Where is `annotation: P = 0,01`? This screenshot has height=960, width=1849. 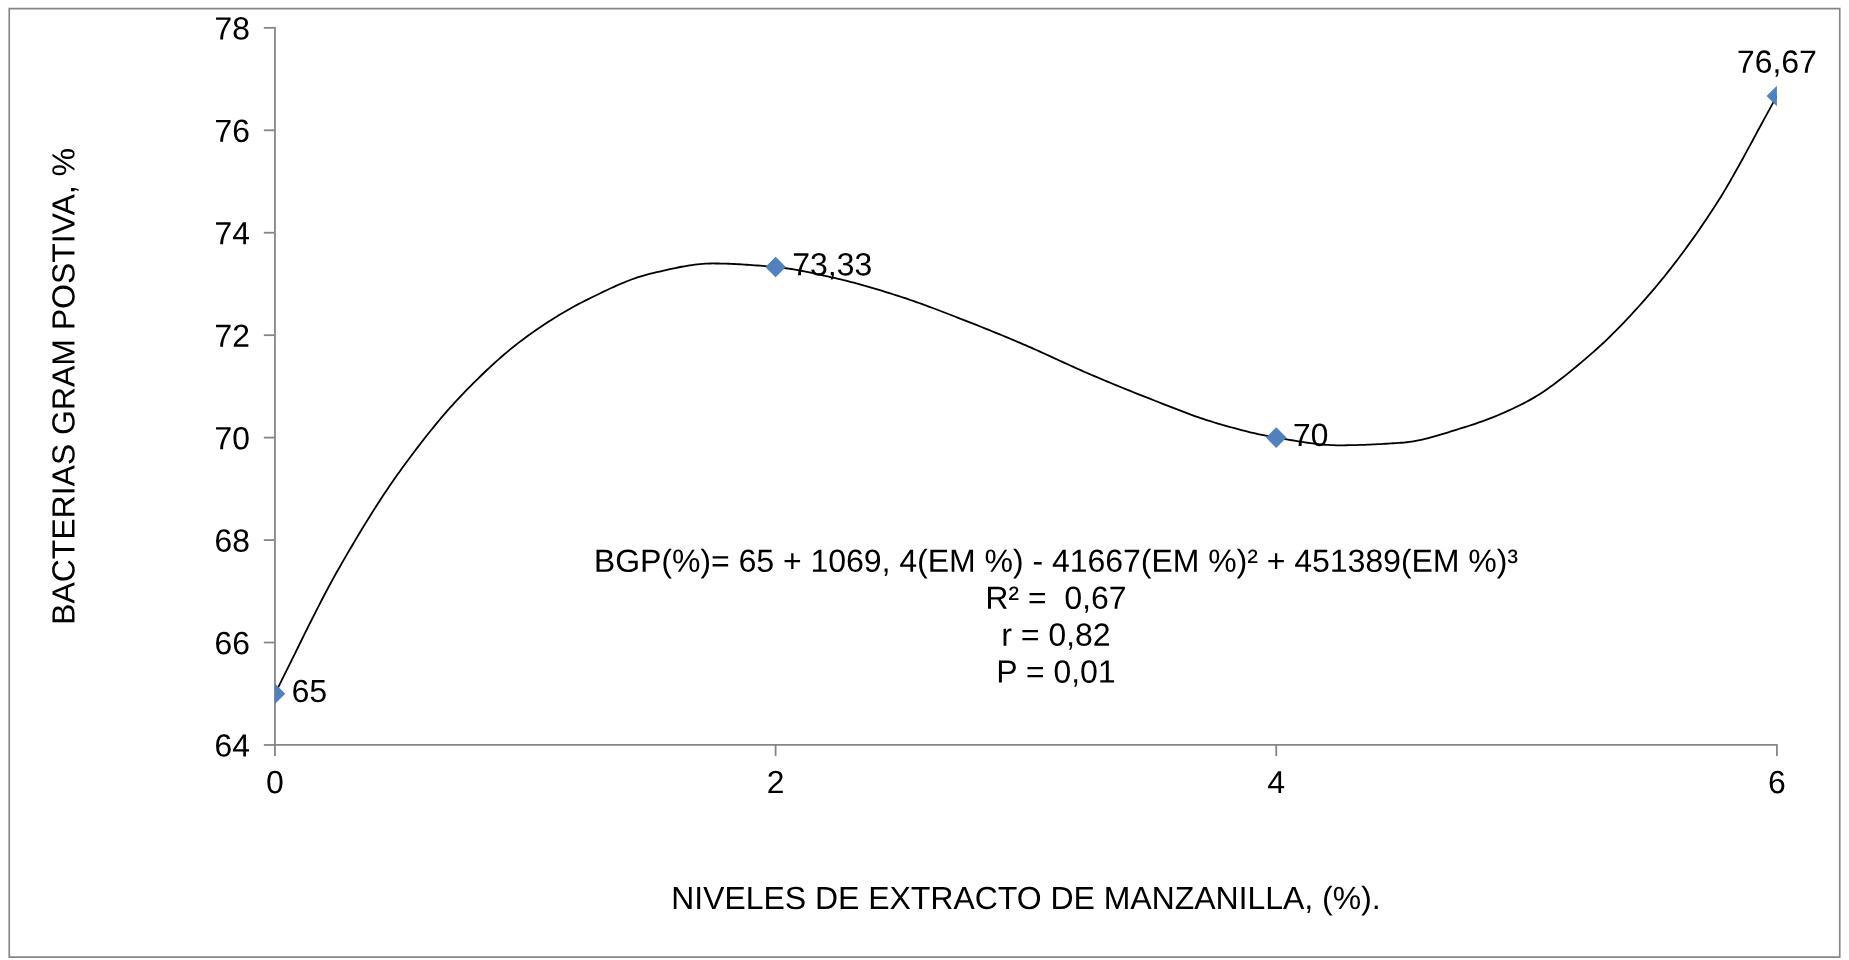
annotation: P = 0,01 is located at coordinates (1056, 673).